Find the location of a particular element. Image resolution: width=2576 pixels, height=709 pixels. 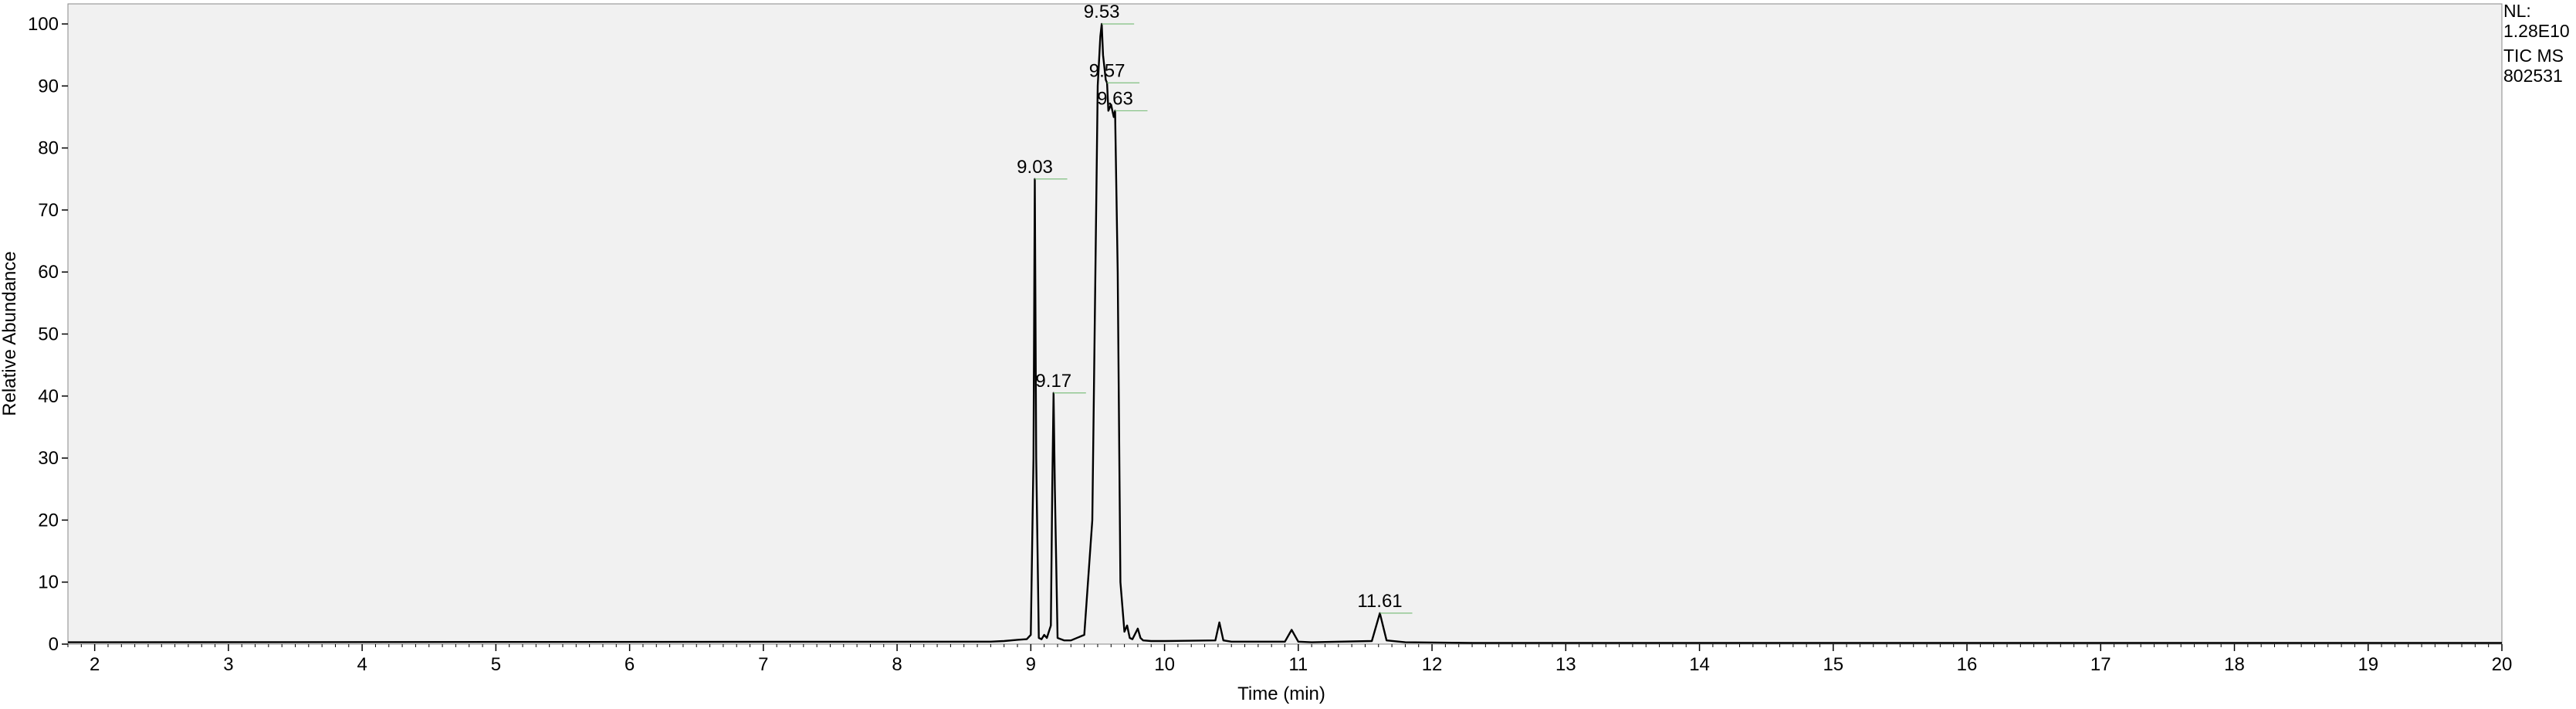

info-line-2: 1.28E10 is located at coordinates (2536, 31).